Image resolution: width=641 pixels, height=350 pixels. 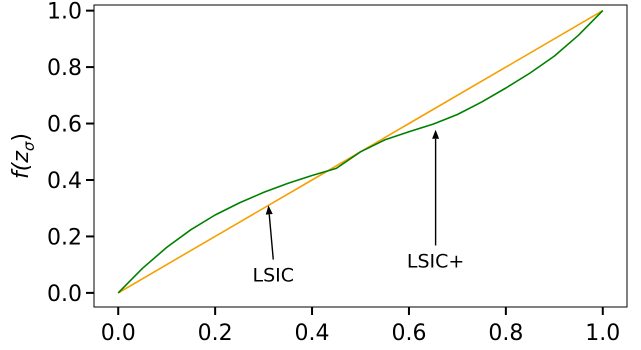 I want to click on x-tick-label: 0.6, so click(x=408, y=333).